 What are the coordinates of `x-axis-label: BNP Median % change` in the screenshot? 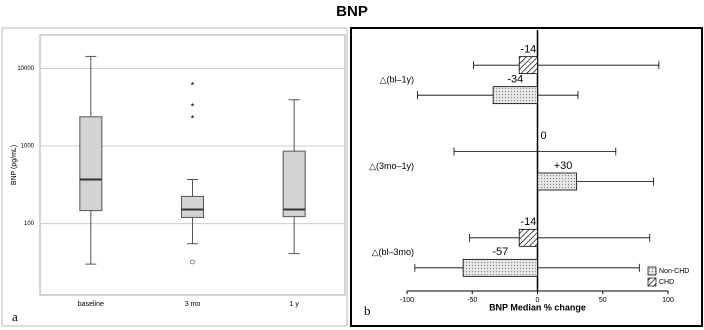 It's located at (537, 307).